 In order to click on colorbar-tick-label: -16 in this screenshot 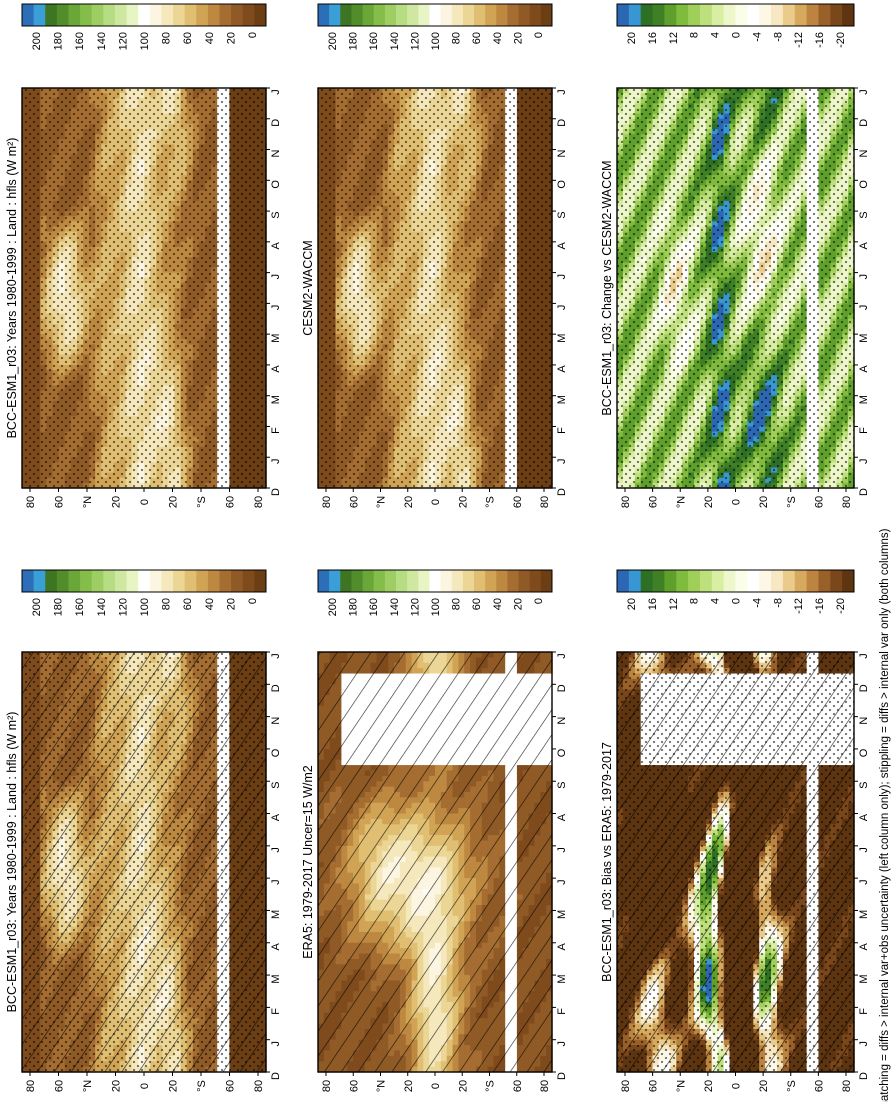, I will do `click(820, 40)`.